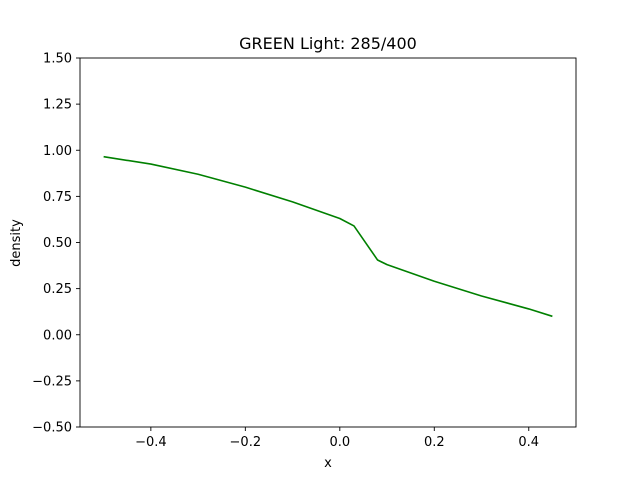  Describe the element at coordinates (57, 151) in the screenshot. I see `y-tick-label: 1.00` at that location.